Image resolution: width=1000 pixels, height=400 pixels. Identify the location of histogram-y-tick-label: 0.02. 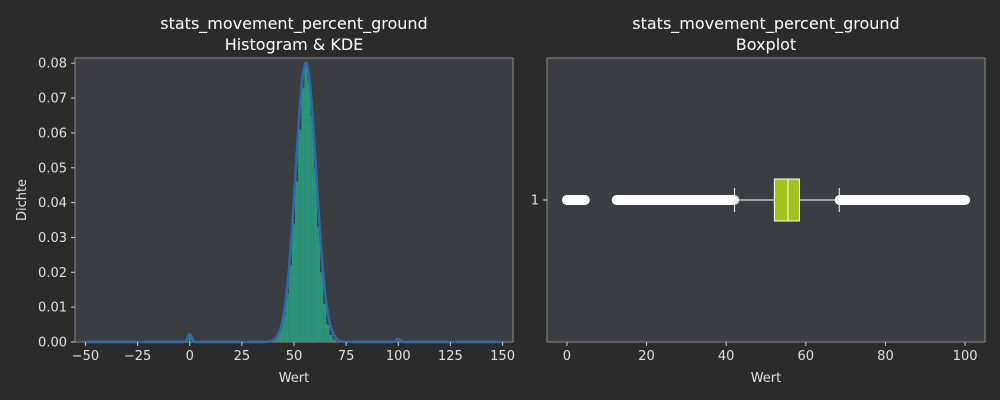
(52, 273).